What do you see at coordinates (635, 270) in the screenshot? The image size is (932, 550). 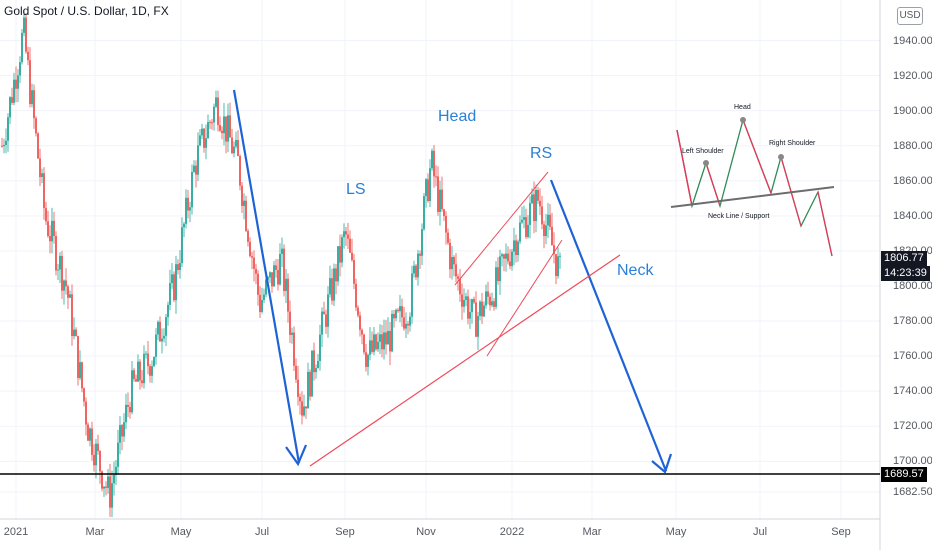 I see `annotation-neck: Neck` at bounding box center [635, 270].